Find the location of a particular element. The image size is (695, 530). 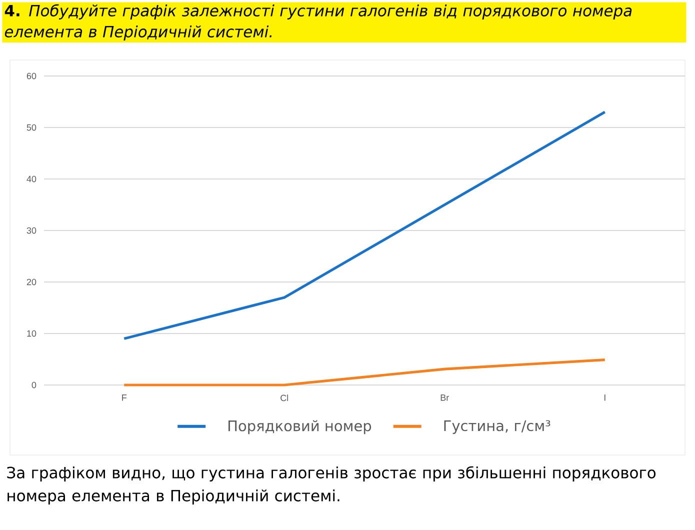

y-tick-label: 60 is located at coordinates (31, 76).